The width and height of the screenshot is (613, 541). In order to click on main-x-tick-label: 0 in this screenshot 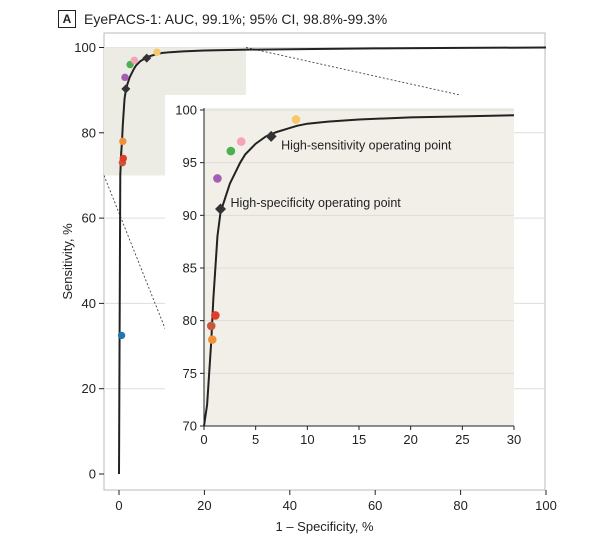, I will do `click(118, 505)`.